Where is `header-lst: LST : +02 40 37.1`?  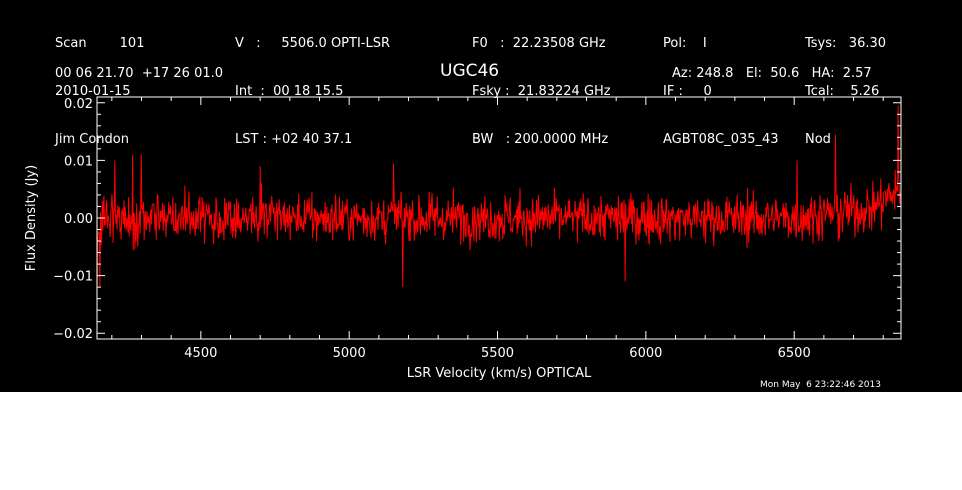 header-lst: LST : +02 40 37.1 is located at coordinates (294, 139).